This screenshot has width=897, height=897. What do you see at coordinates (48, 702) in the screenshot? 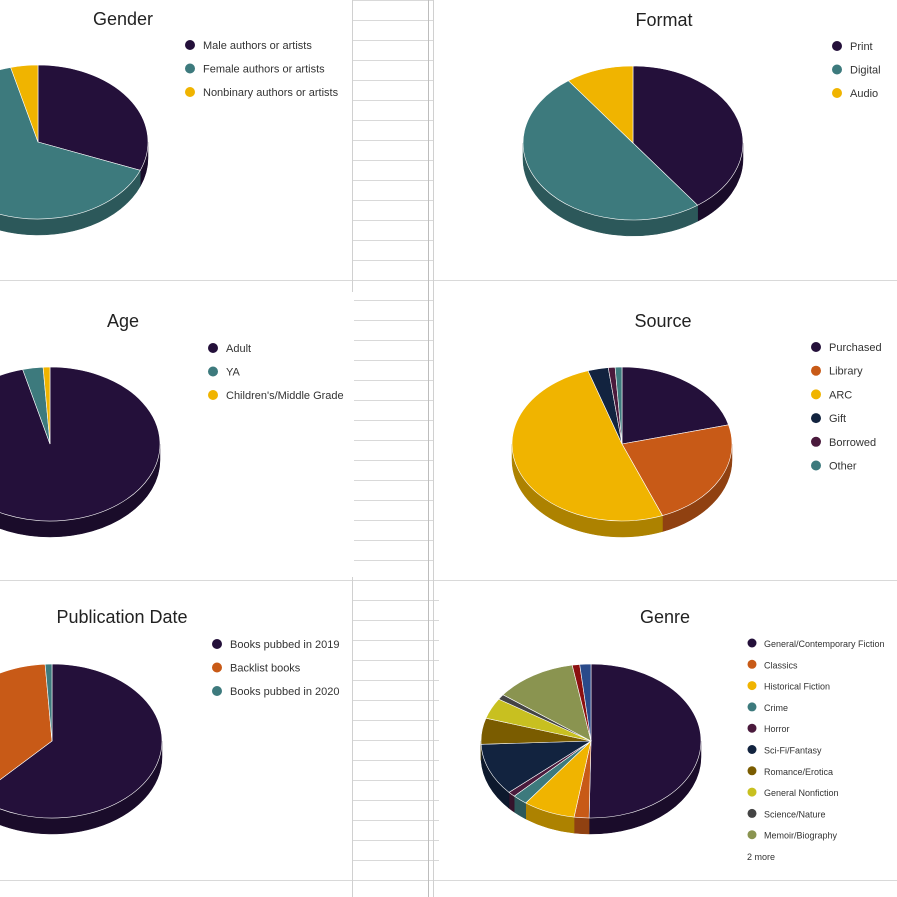
I see `pie-slice-books-pubbed-in-2020` at bounding box center [48, 702].